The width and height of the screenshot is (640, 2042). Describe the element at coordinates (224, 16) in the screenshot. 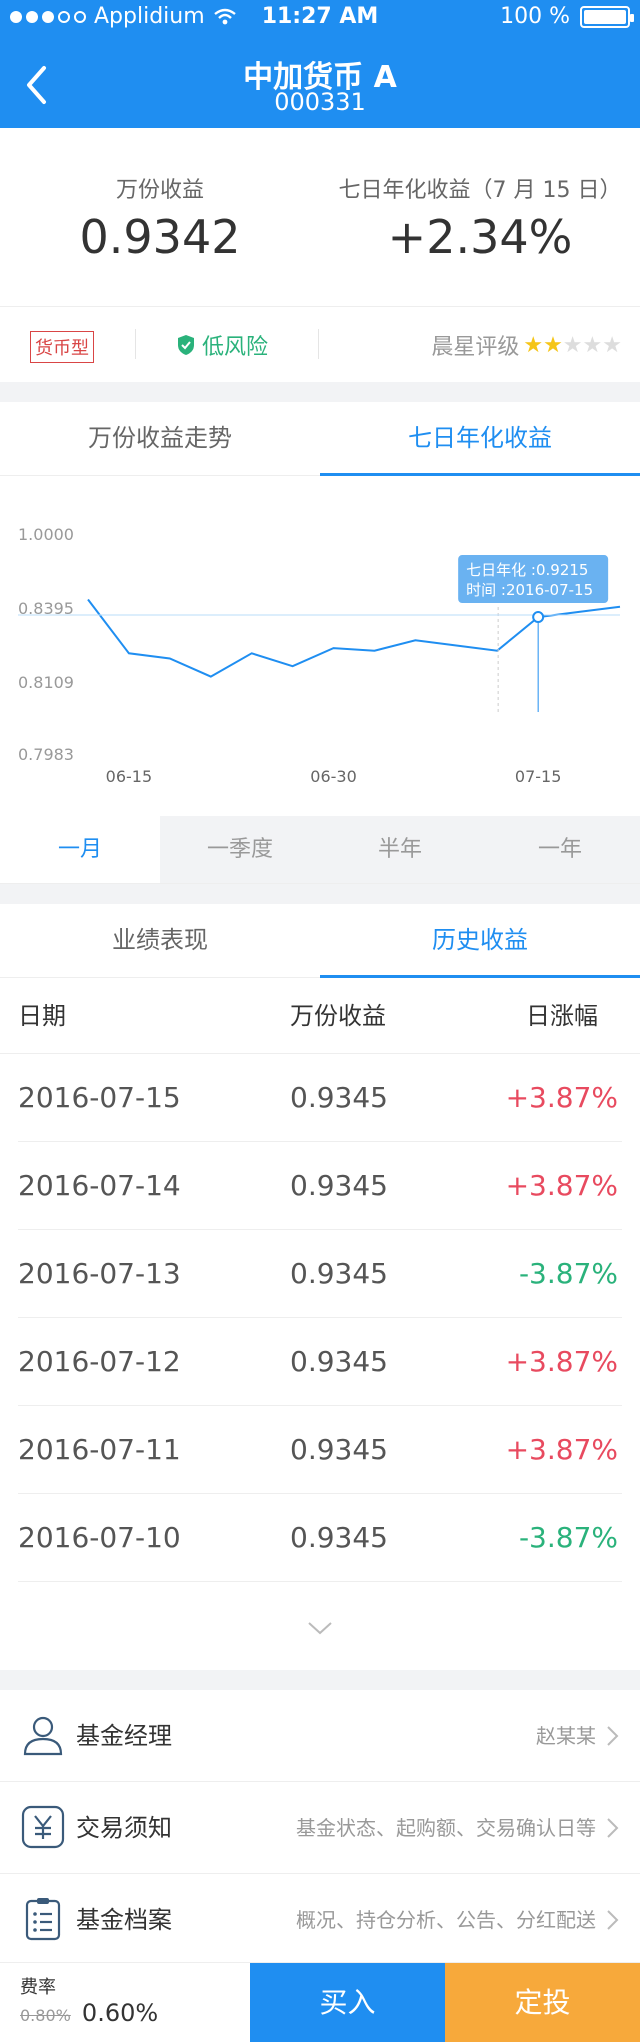

I see `wifi-icon` at that location.